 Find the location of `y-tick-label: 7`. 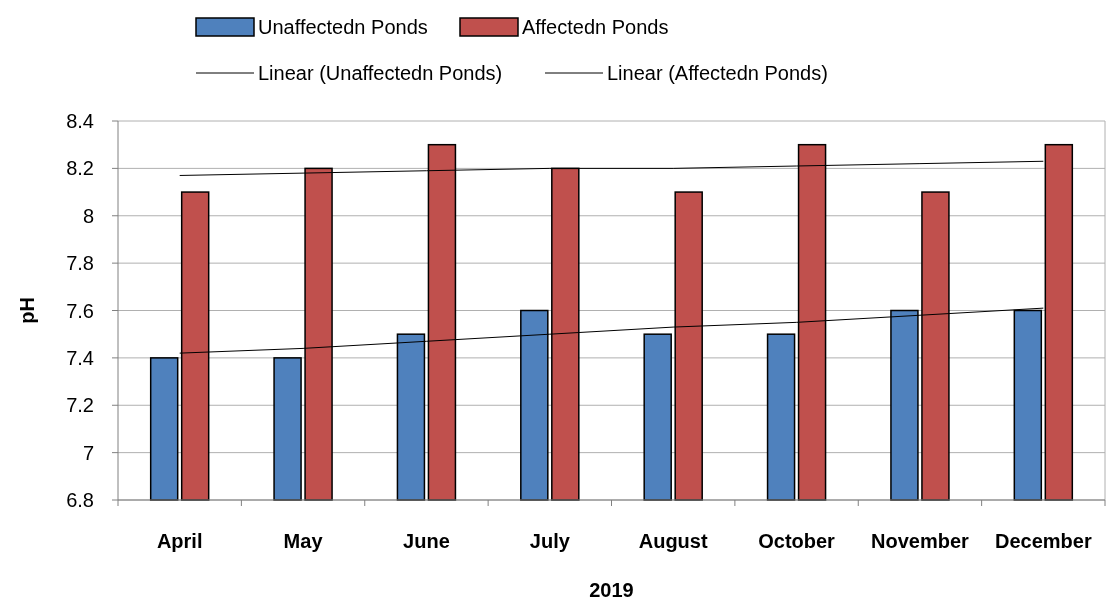

y-tick-label: 7 is located at coordinates (88, 452).